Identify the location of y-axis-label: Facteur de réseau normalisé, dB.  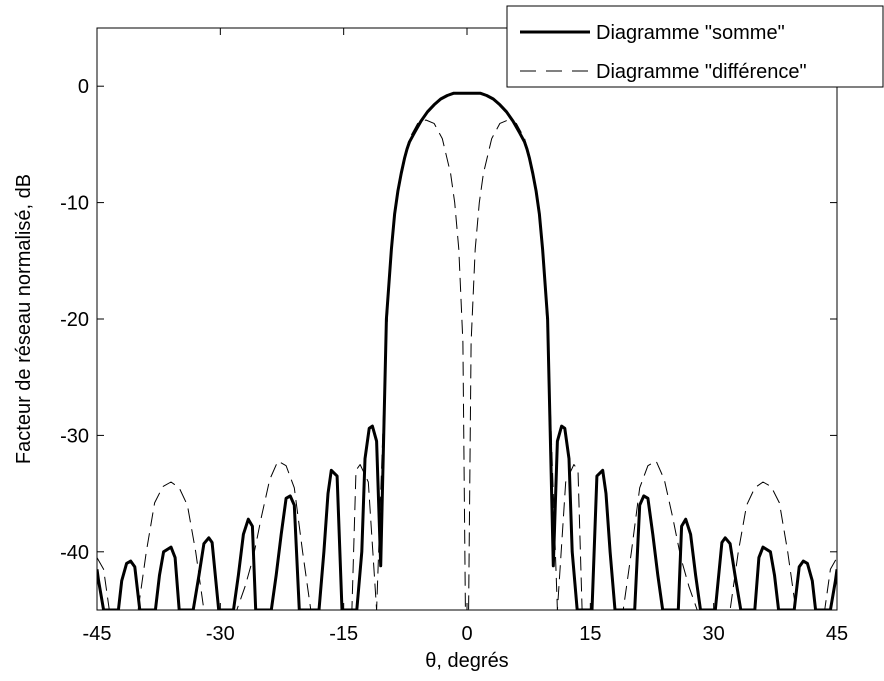
(24, 319).